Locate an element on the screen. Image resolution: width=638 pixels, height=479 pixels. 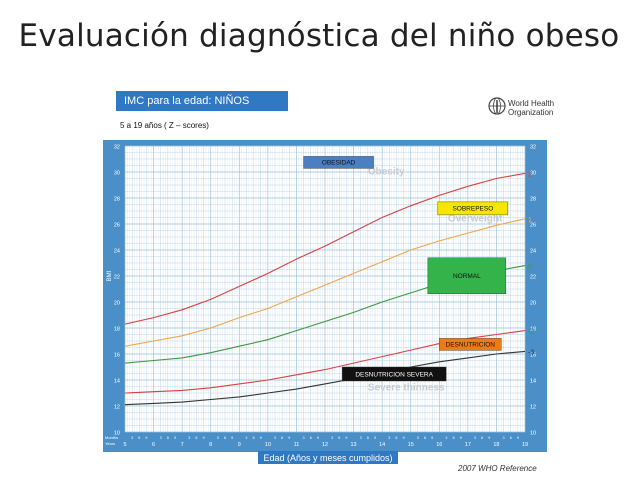
category-label-severa: DESNUTRICION SEVERA is located at coordinates (394, 374).